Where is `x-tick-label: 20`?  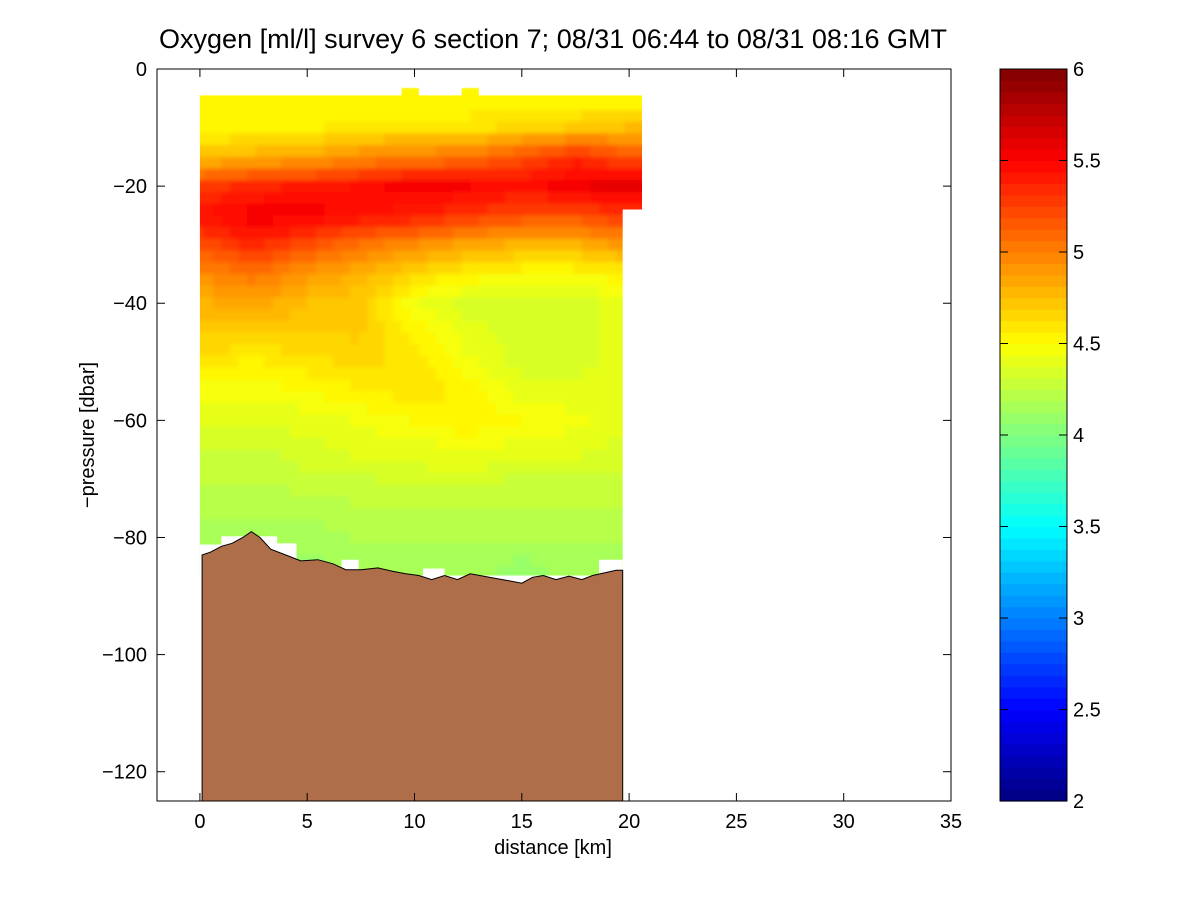
x-tick-label: 20 is located at coordinates (629, 822).